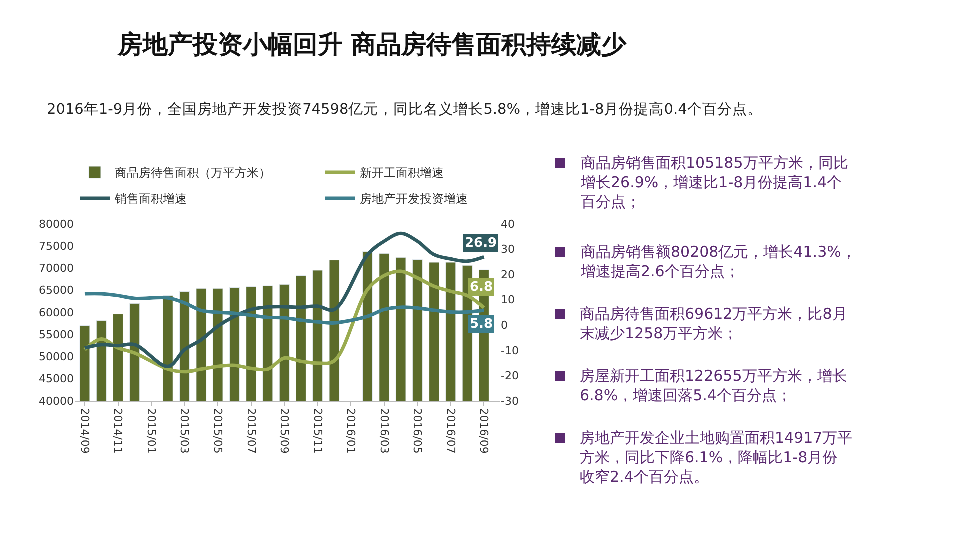  Describe the element at coordinates (714, 323) in the screenshot. I see `text: 商品房待售面积69612万平方米，比8月末减少1258万平方米；` at that location.